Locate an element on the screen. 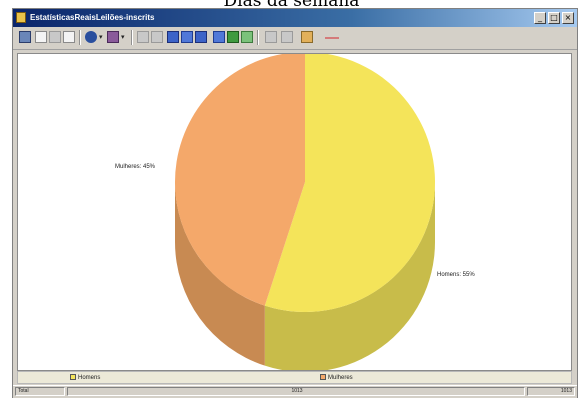 This screenshot has width=583, height=398. close-button: × is located at coordinates (568, 18).